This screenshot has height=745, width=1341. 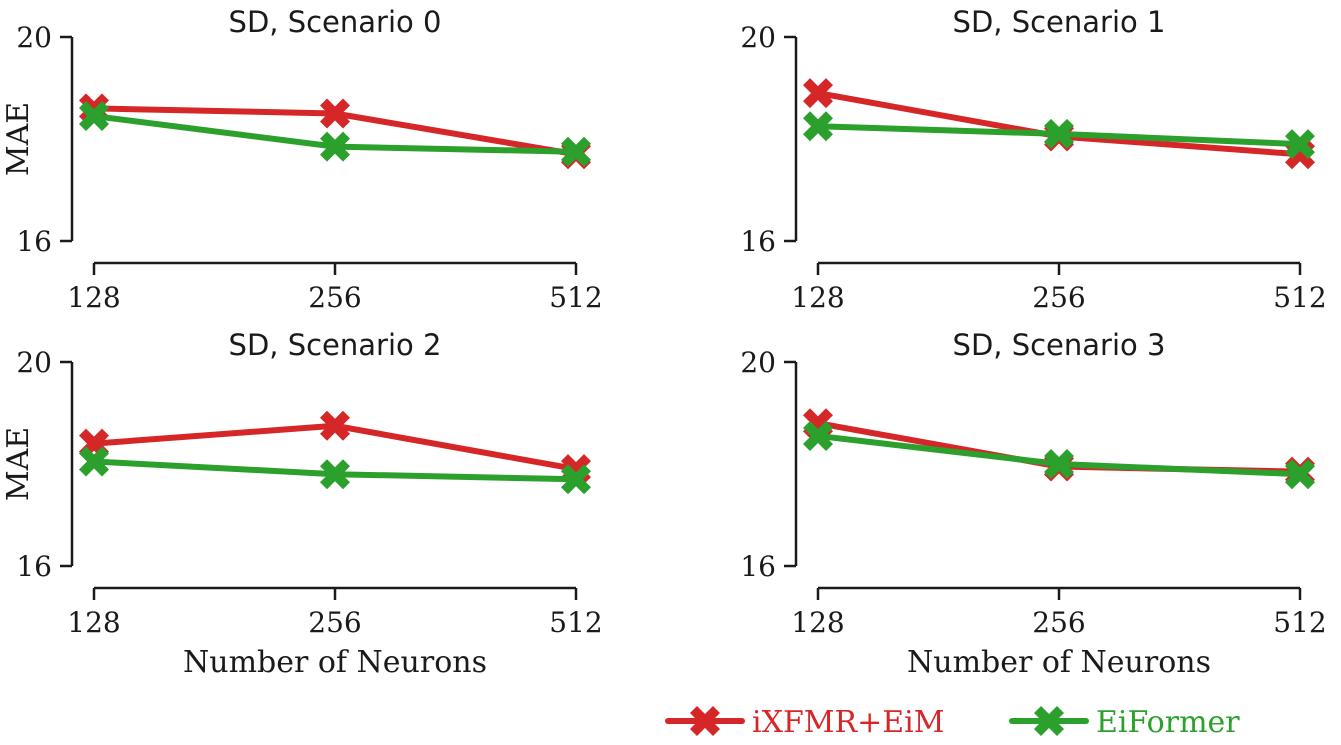 I want to click on panel-title: SD, Scenario 0, so click(x=335, y=22).